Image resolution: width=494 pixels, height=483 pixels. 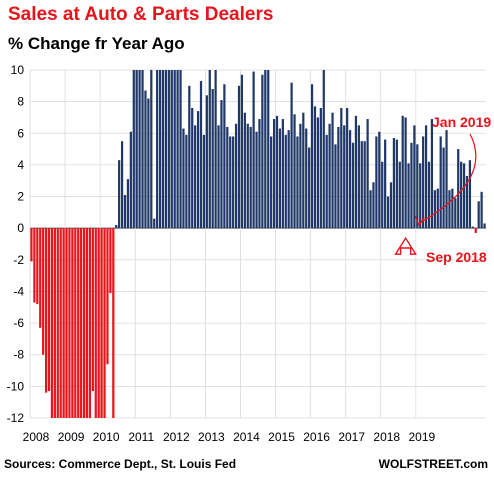 What do you see at coordinates (448, 178) in the screenshot?
I see `jan-2019-arrow` at bounding box center [448, 178].